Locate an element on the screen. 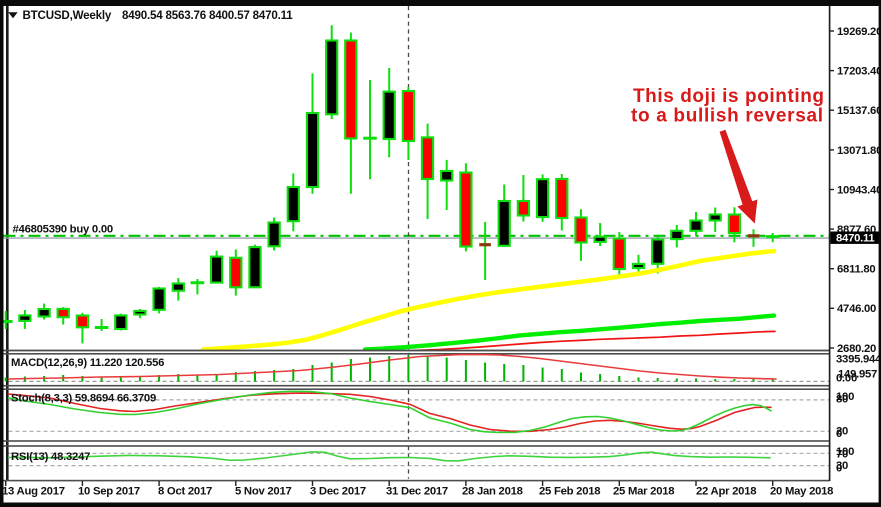  svg-text: 13071.80 is located at coordinates (859, 151).